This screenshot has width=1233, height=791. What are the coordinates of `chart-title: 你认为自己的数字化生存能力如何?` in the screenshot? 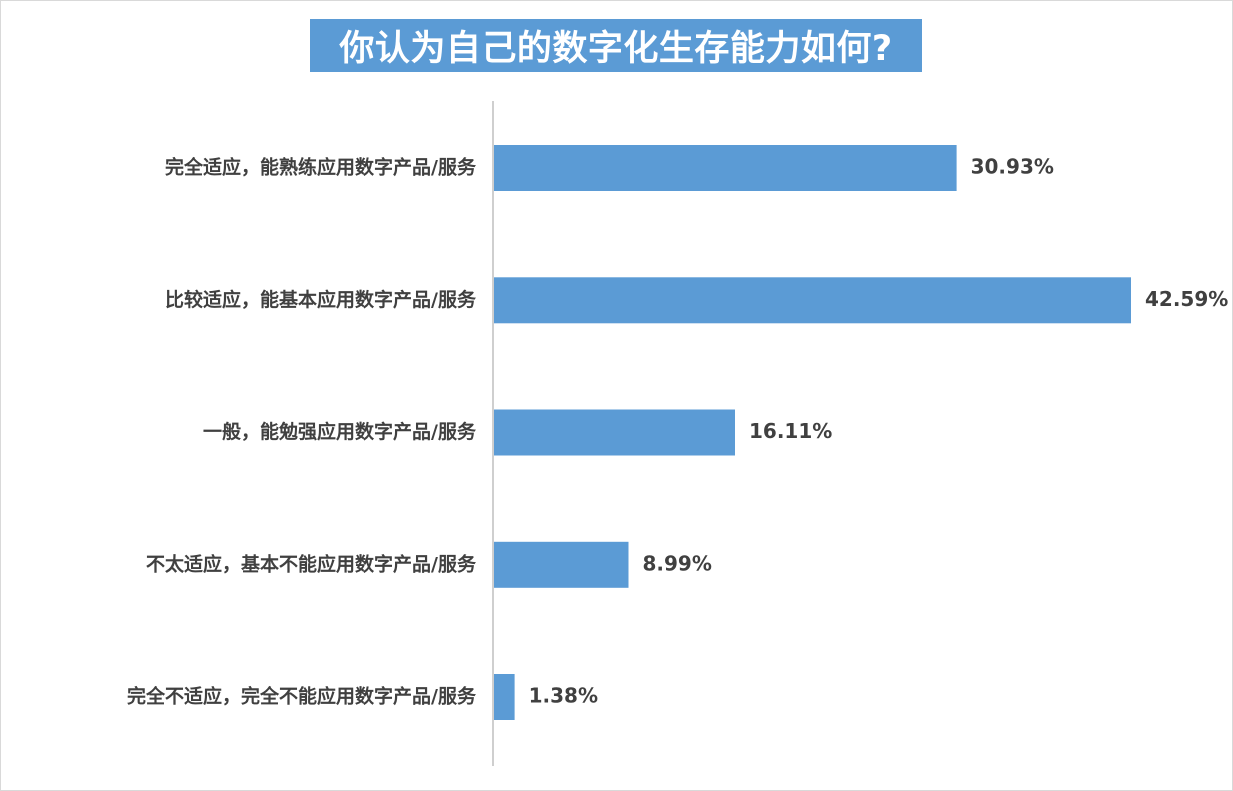 It's located at (616, 49).